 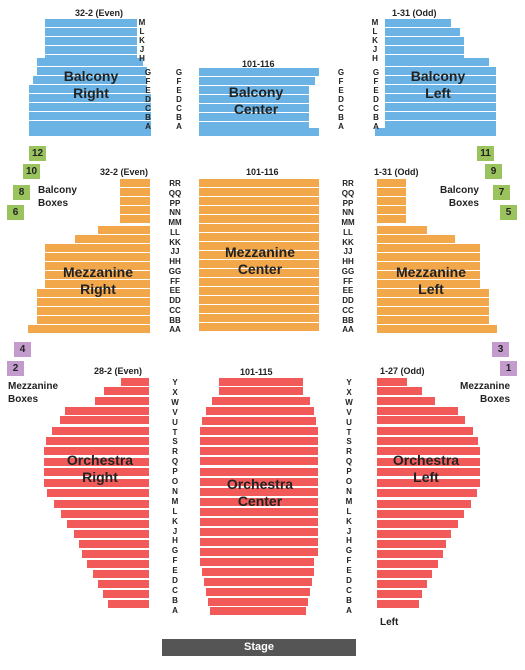 I want to click on mezzanine-box-2: 2, so click(x=15, y=368).